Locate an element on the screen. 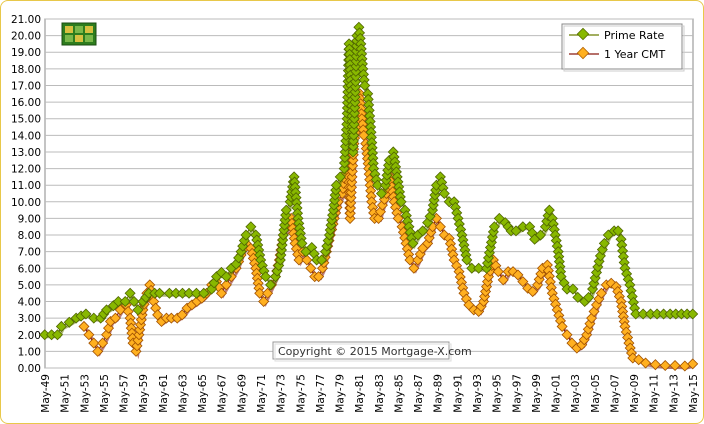 The image size is (704, 424). x-tick-label: May-93 is located at coordinates (478, 393).